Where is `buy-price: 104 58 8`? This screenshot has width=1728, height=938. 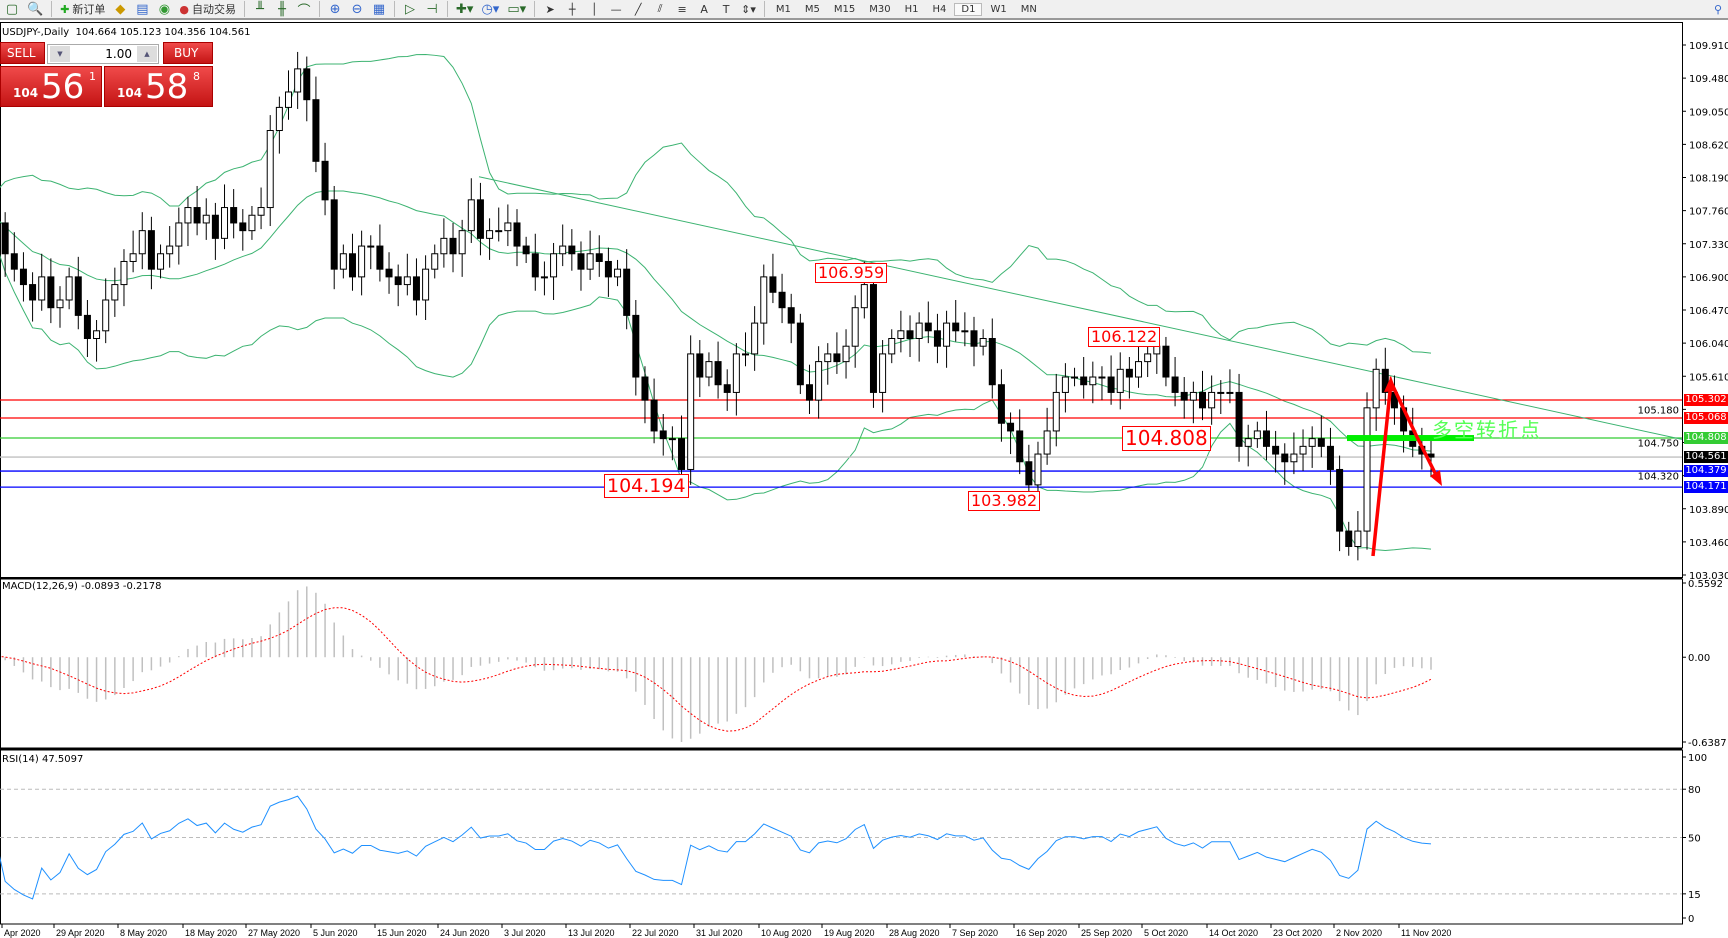
buy-price: 104 58 8 is located at coordinates (158, 86).